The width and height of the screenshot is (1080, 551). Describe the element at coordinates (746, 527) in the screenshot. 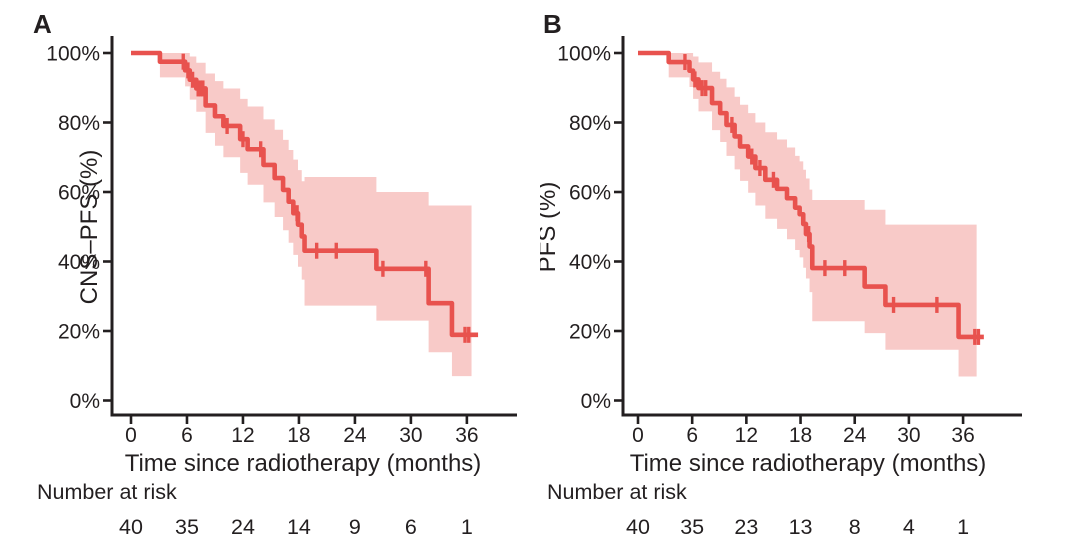

I see `risk-count: 23` at that location.